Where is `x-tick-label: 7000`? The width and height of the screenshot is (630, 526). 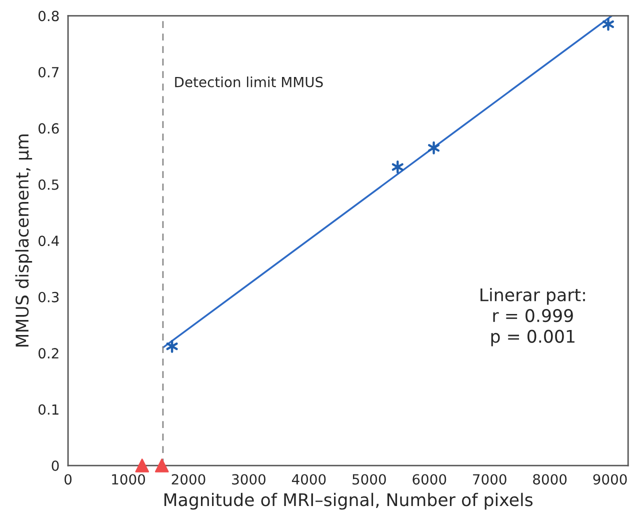
x-tick-label: 7000 is located at coordinates (489, 479).